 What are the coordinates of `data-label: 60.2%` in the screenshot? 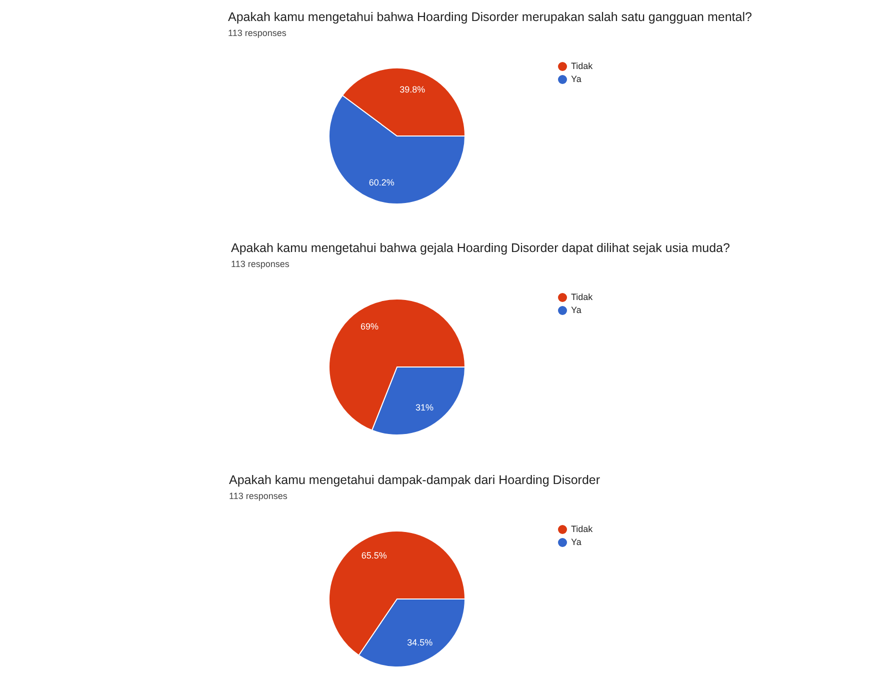 It's located at (381, 182).